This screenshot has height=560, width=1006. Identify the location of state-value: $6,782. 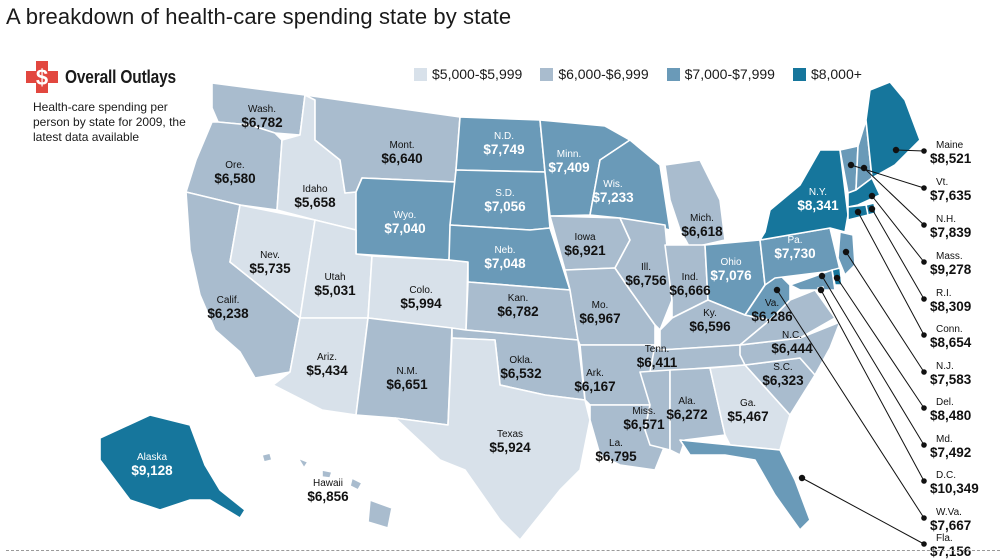
(261, 122).